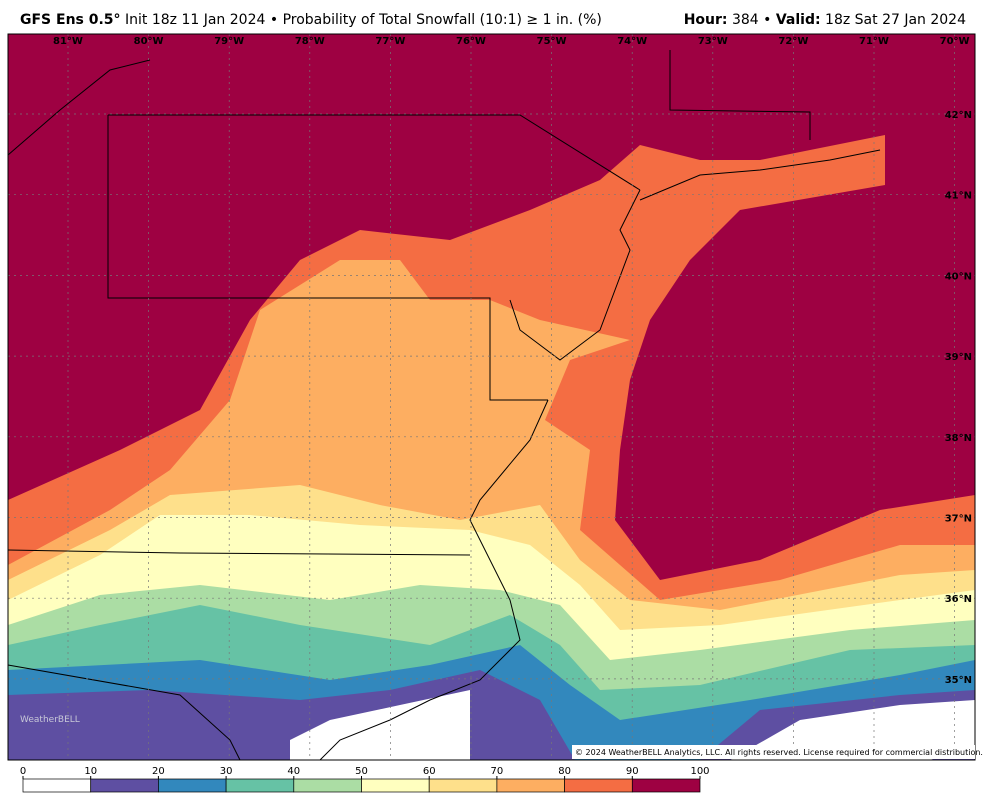 Image resolution: width=984 pixels, height=808 pixels. What do you see at coordinates (390, 41) in the screenshot?
I see `lon-label: 77°W` at bounding box center [390, 41].